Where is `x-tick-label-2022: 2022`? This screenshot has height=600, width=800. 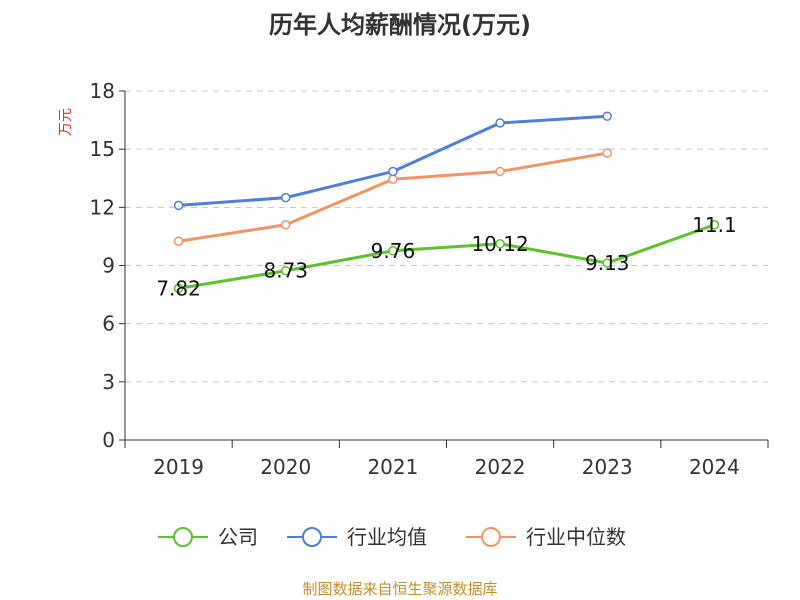
x-tick-label-2022: 2022 is located at coordinates (500, 467).